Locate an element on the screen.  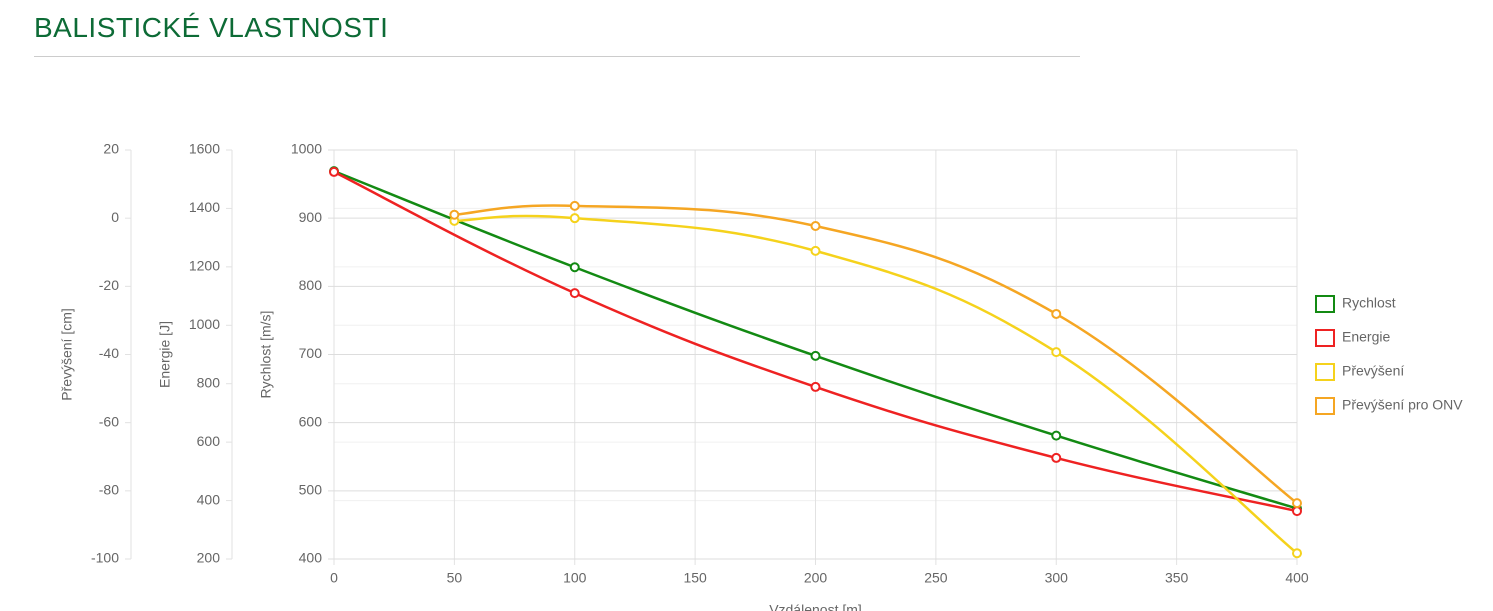
x-tick-label: 0 is located at coordinates (334, 578).